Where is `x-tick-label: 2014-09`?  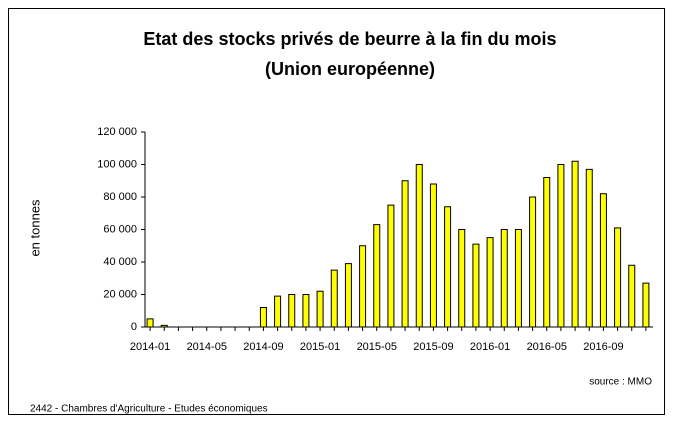 x-tick-label: 2014-09 is located at coordinates (263, 347).